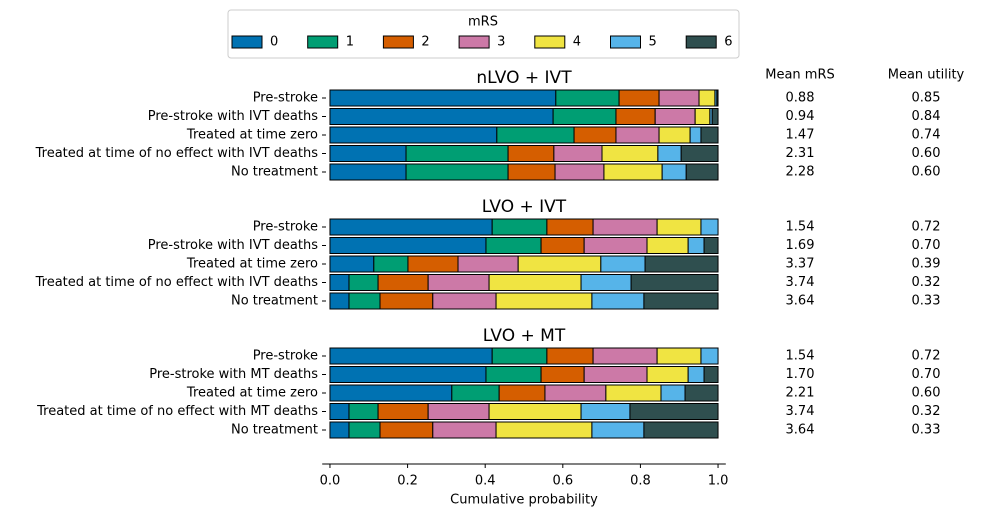  Describe the element at coordinates (800, 116) in the screenshot. I see `mean-mrs: 0.94` at that location.